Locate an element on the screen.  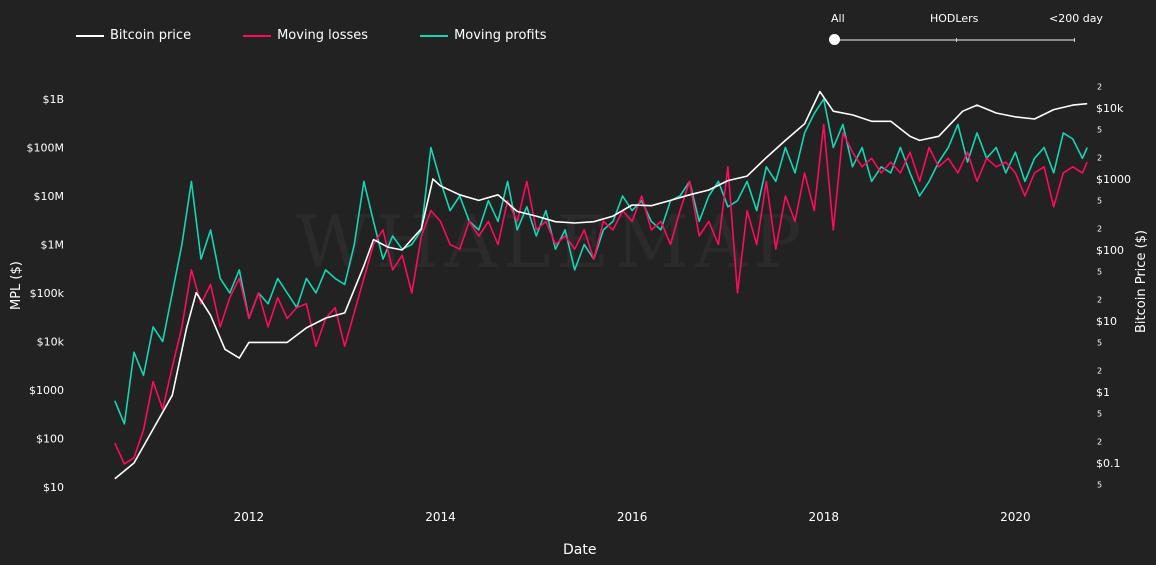
slider-track is located at coordinates (955, 40).